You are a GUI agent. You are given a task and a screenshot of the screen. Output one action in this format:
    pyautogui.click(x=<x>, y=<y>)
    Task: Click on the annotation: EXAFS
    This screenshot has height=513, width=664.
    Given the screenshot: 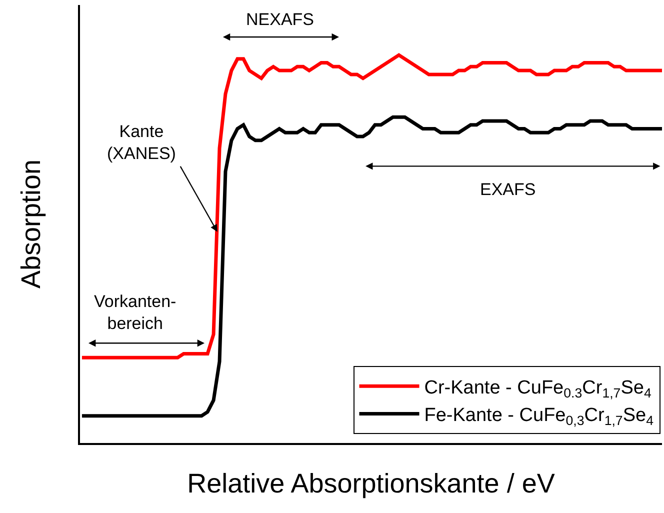 What is the action you would take?
    pyautogui.click(x=508, y=189)
    